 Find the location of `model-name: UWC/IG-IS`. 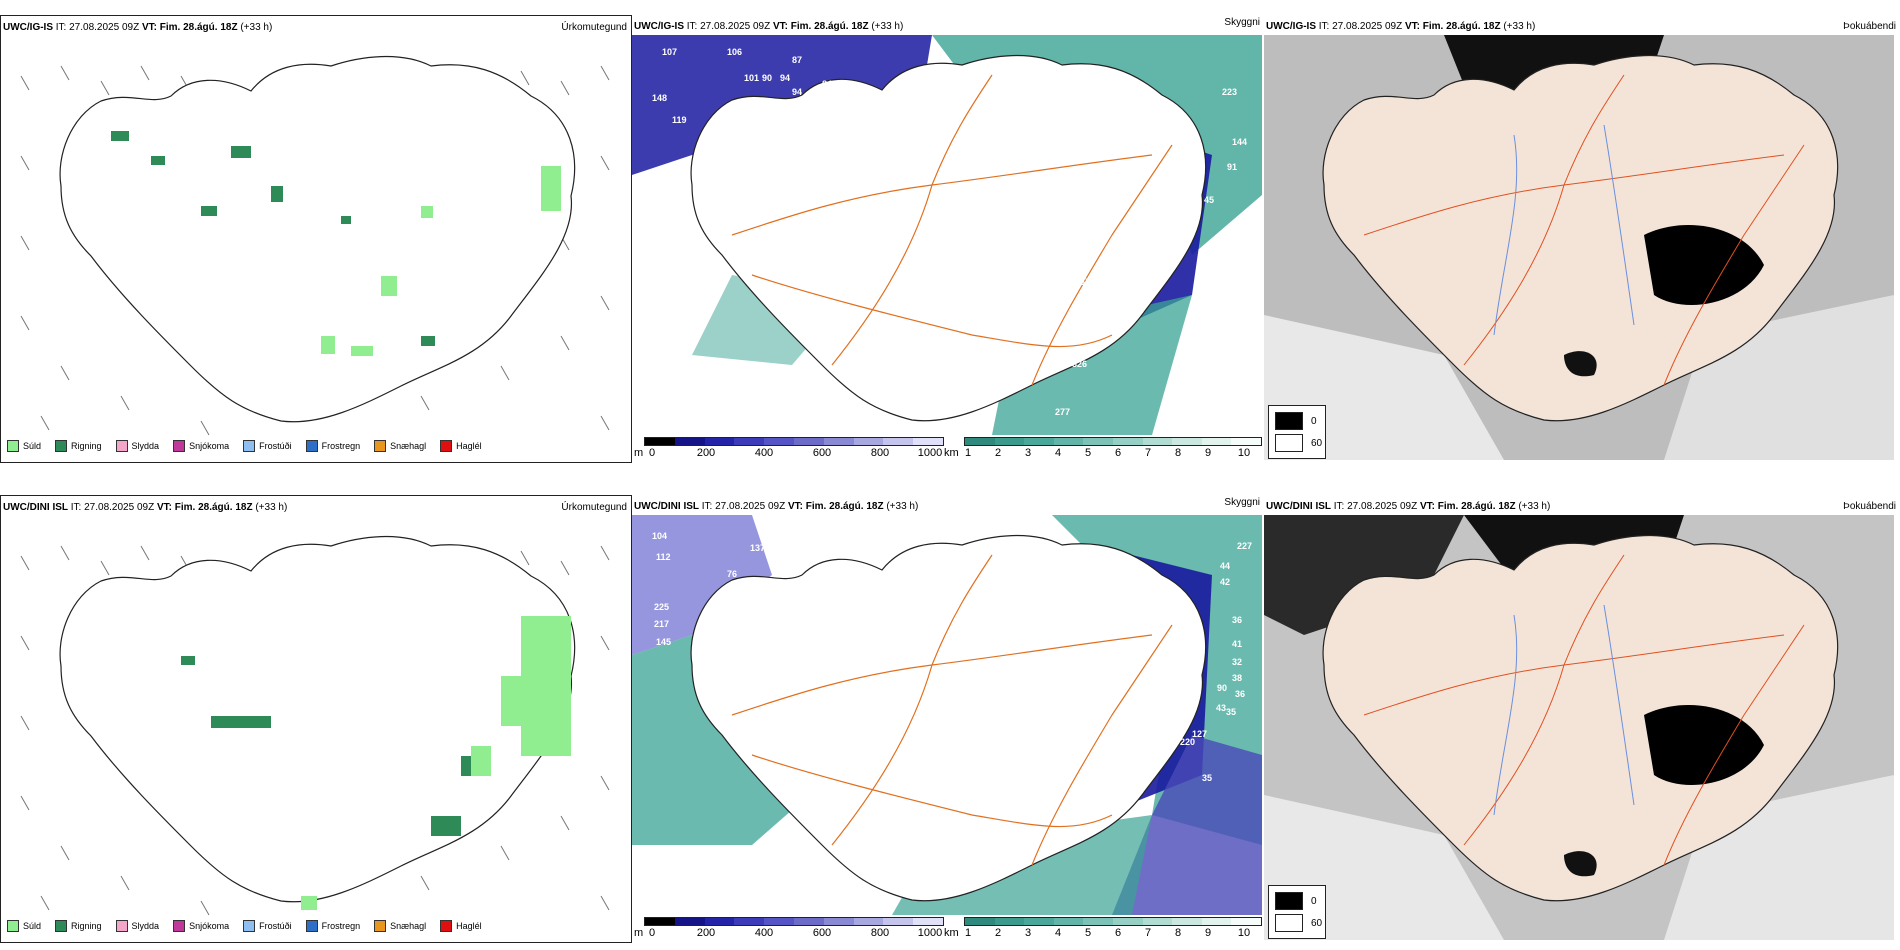

model-name: UWC/IG-IS is located at coordinates (659, 26).